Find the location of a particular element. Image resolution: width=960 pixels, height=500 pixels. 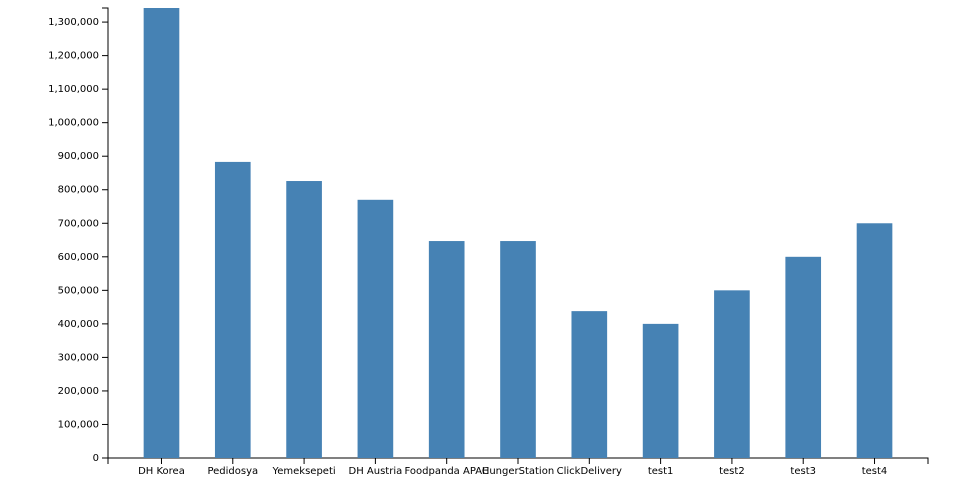

y-tick-label: 0 is located at coordinates (96, 458).